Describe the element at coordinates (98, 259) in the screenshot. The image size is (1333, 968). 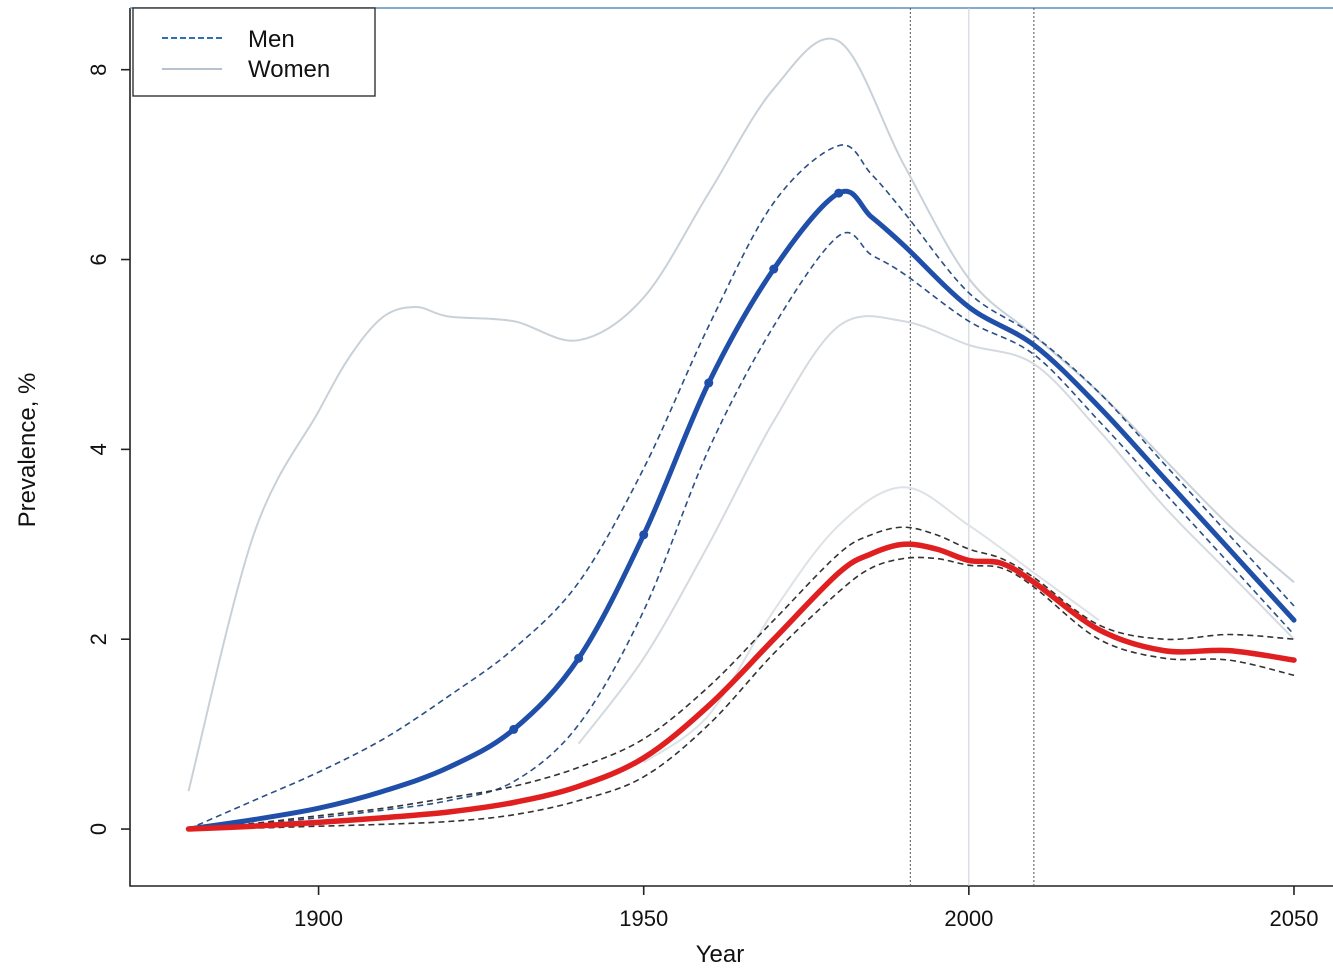
I see `y-tick-label: 6` at that location.